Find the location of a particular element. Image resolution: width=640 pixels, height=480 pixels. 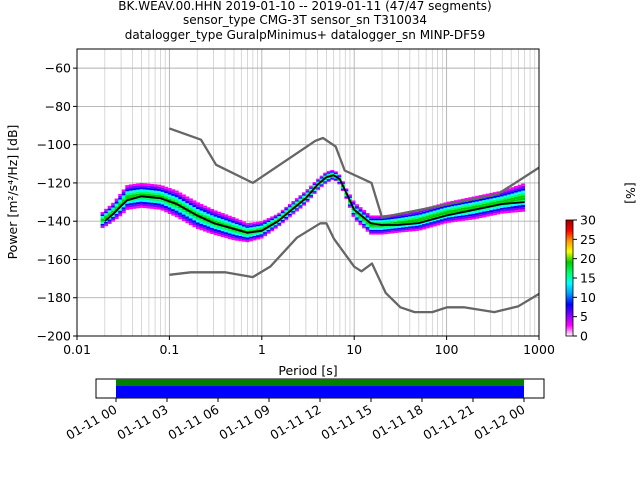

x-axis: 0.01 0.1 1 10 100 1000 is located at coordinates (309, 346).